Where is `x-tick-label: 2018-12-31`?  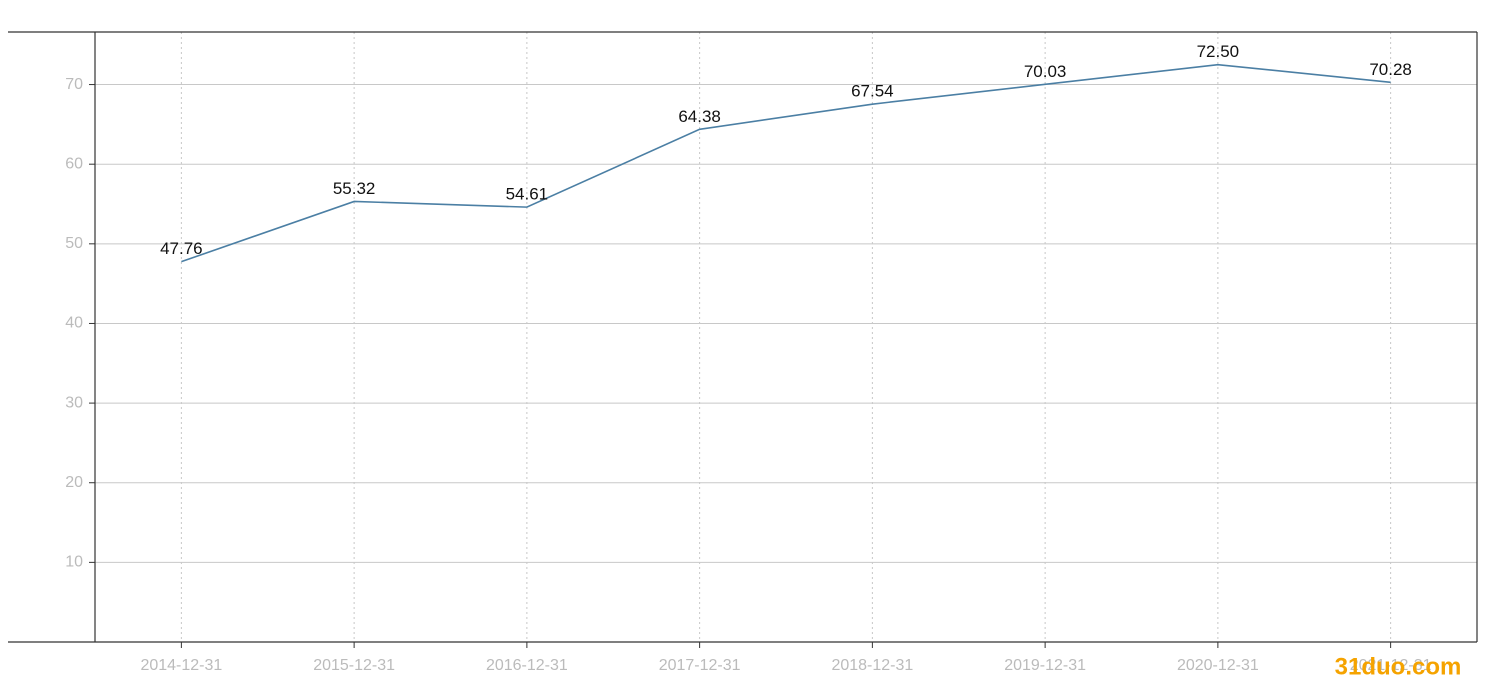
x-tick-label: 2018-12-31 is located at coordinates (872, 665).